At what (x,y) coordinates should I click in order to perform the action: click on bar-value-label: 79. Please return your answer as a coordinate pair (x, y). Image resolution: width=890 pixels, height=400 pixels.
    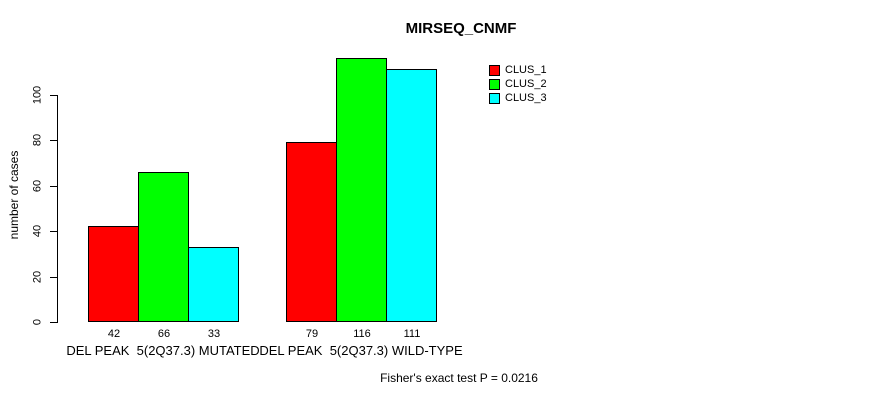
    Looking at the image, I should click on (312, 334).